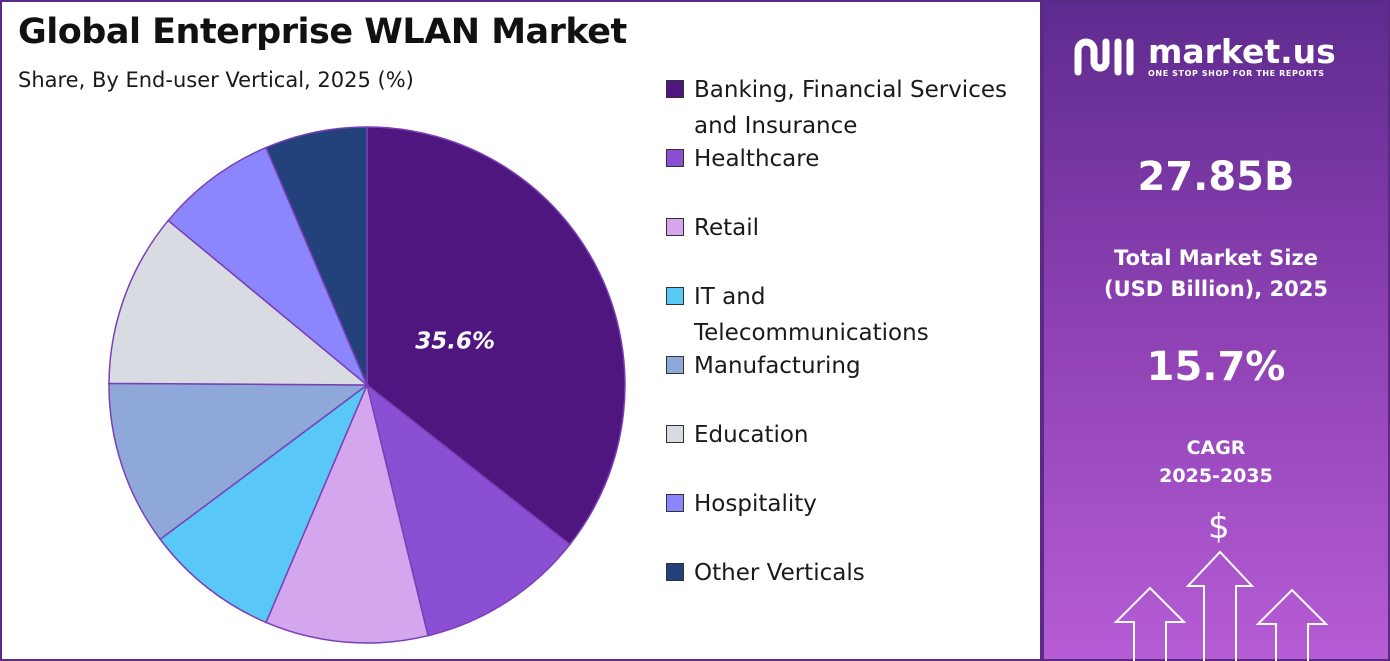 This screenshot has width=1390, height=661. I want to click on legend-label-line: Hospitality, so click(755, 504).